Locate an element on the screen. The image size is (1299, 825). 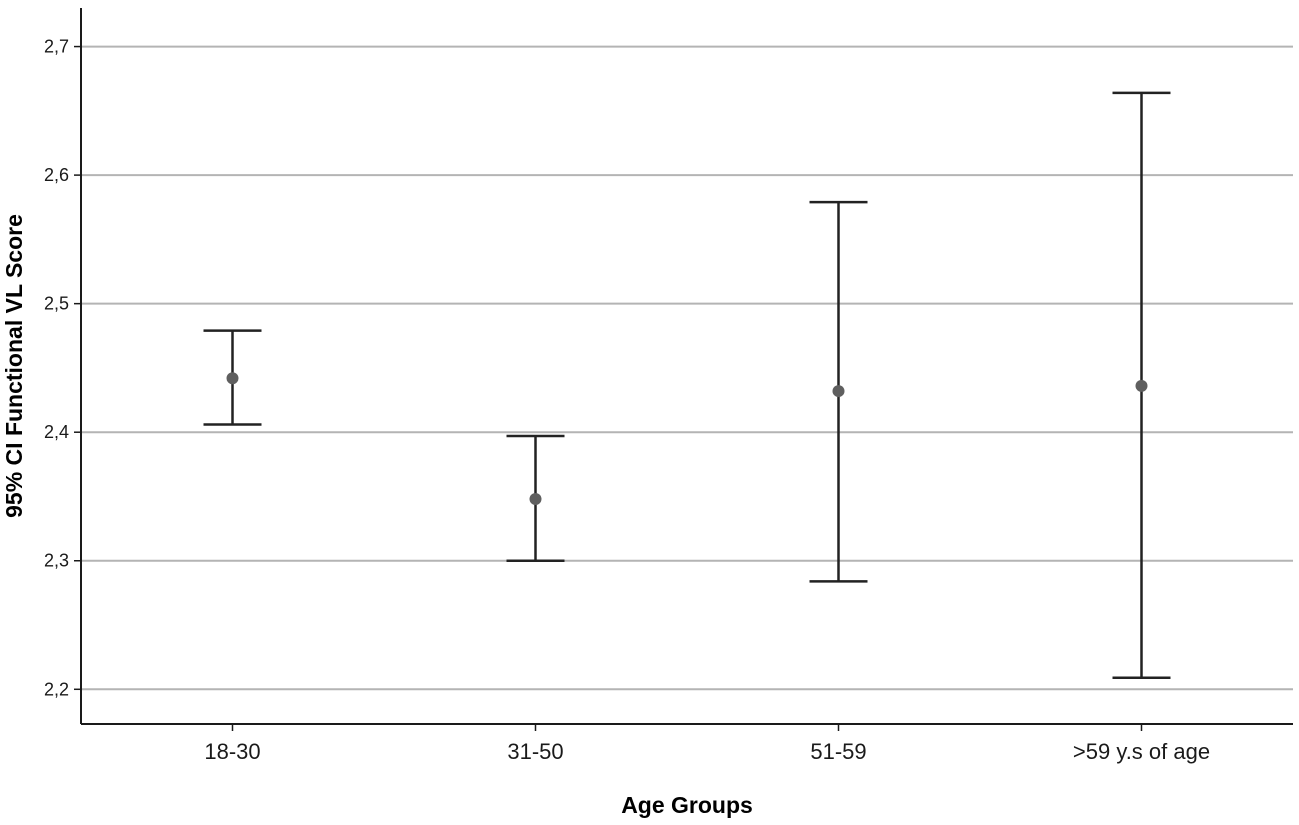
x-tick-labels: 18-30 31-50 51-59 >59 y.s of age is located at coordinates (707, 744).